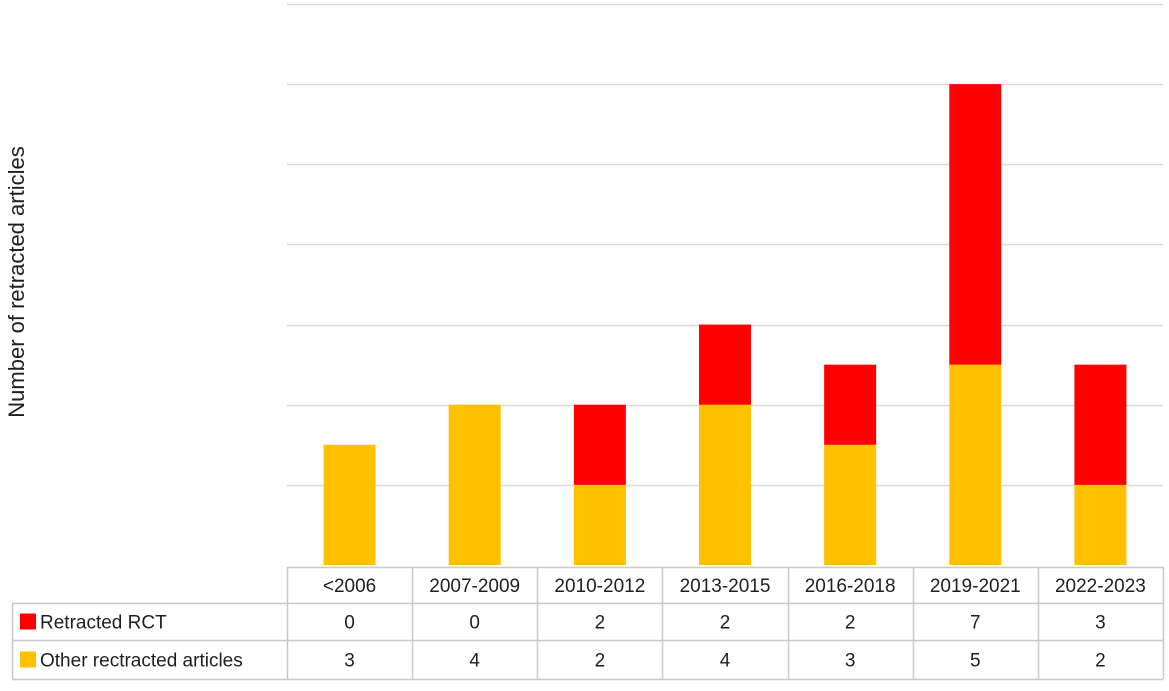  Describe the element at coordinates (1100, 586) in the screenshot. I see `x-tick-label: 2022-2023` at that location.